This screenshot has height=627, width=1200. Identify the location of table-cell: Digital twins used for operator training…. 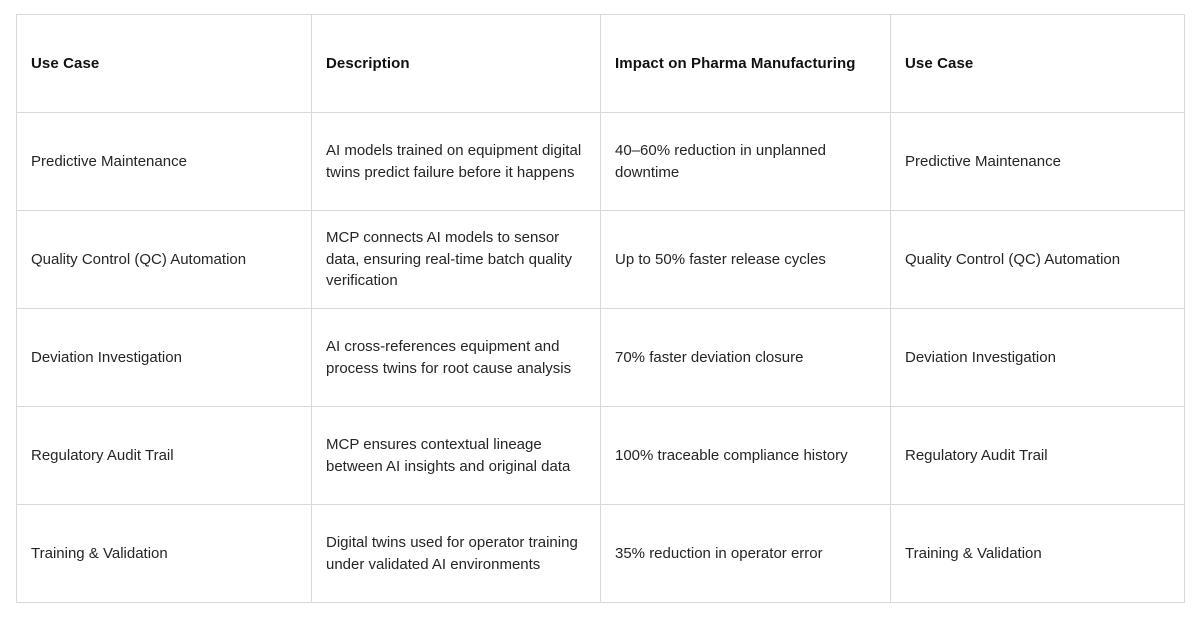
(456, 553).